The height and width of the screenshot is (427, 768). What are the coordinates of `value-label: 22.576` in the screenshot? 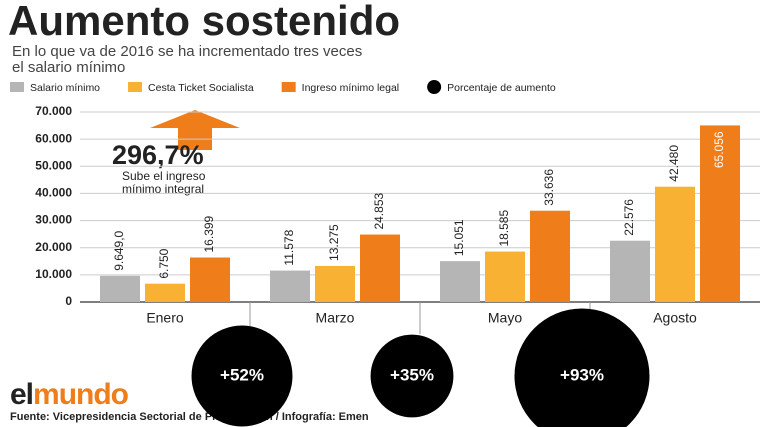 It's located at (629, 217).